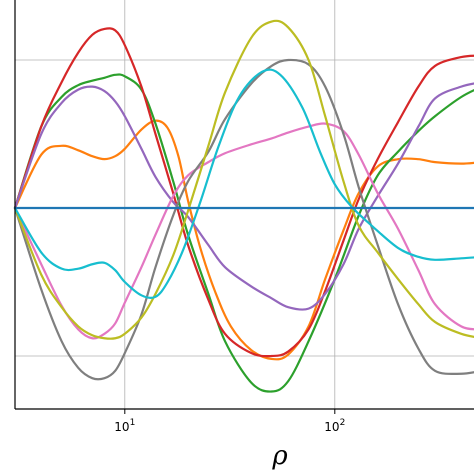 This screenshot has width=474, height=474. I want to click on x-axis-label: ρ, so click(279, 456).